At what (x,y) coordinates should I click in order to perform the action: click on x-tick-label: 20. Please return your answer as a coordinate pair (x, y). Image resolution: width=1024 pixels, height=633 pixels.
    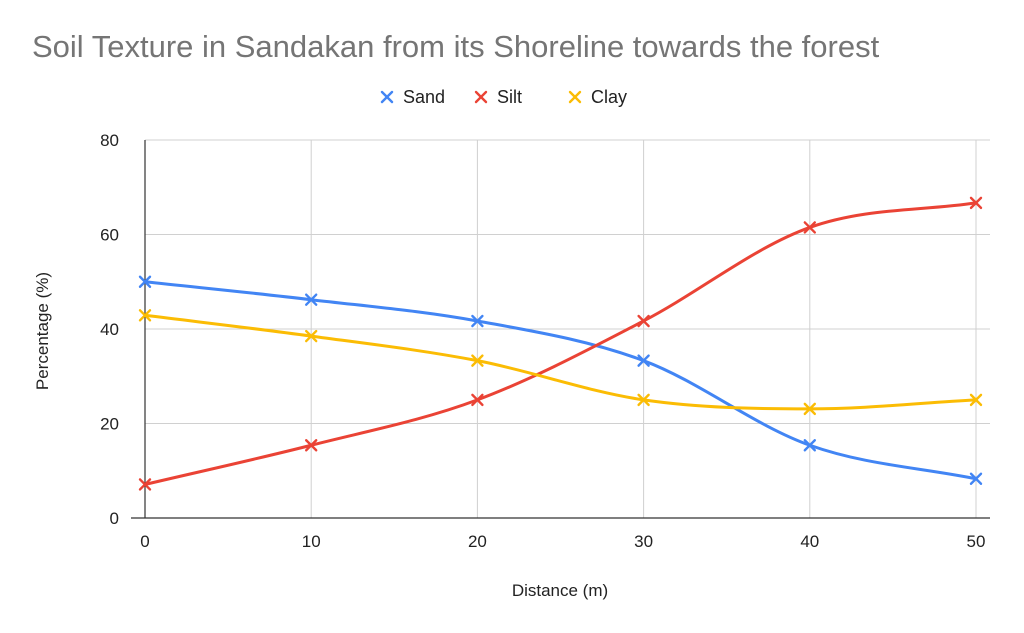
    Looking at the image, I should click on (477, 541).